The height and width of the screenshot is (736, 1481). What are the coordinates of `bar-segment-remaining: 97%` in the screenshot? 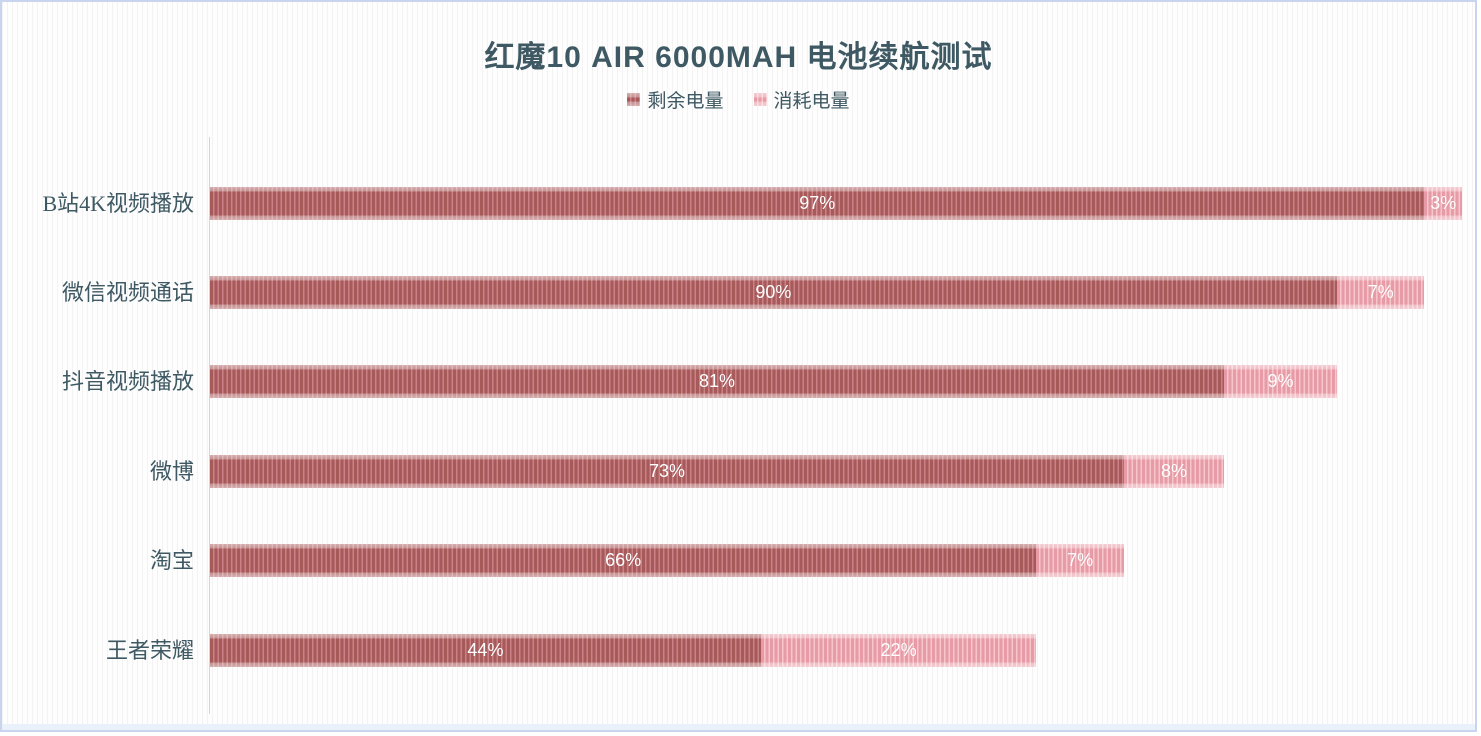 It's located at (817, 203).